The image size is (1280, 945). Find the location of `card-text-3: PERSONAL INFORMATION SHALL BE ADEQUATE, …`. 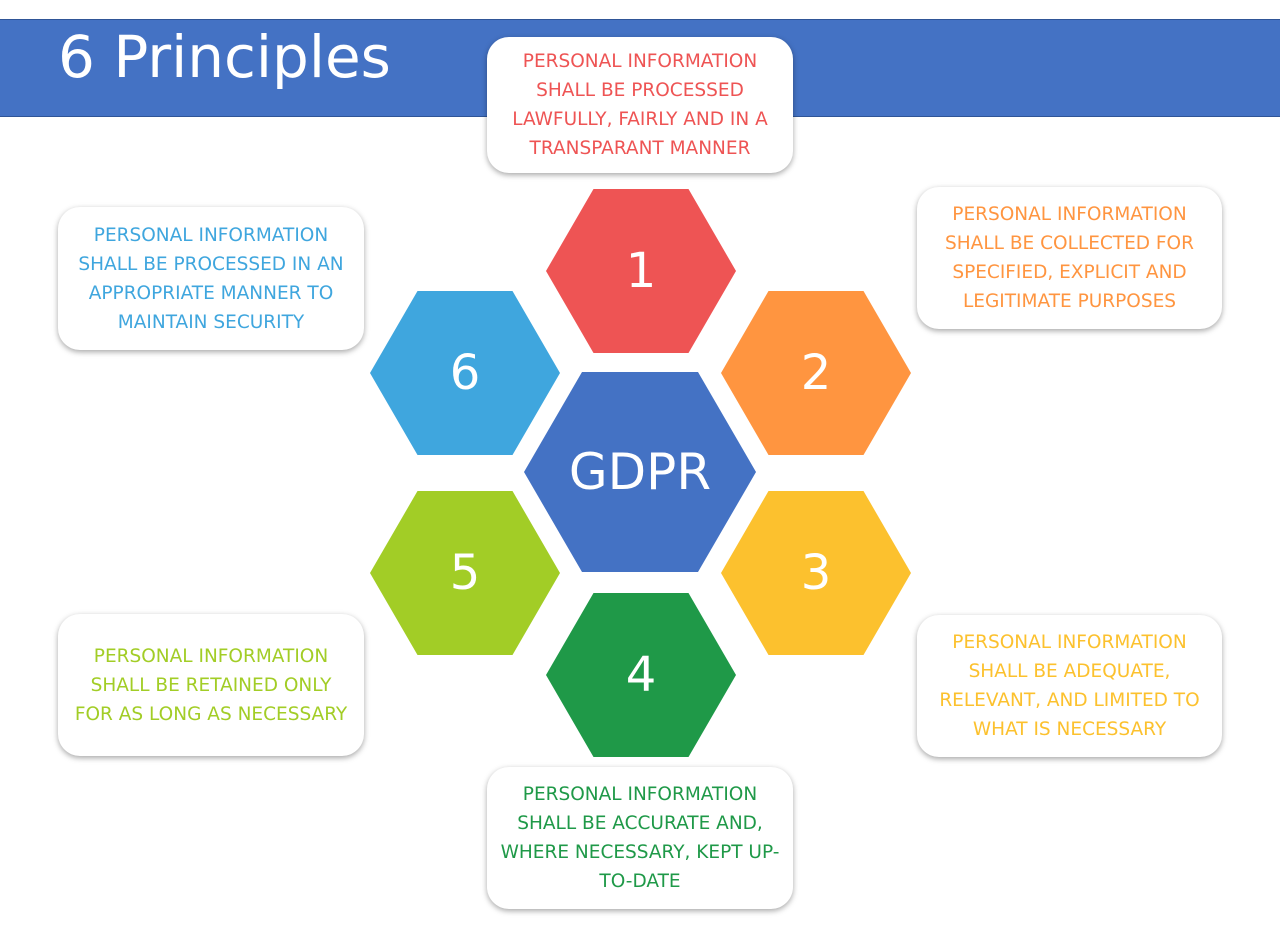

card-text-3: PERSONAL INFORMATION SHALL BE ADEQUATE, … is located at coordinates (1069, 686).